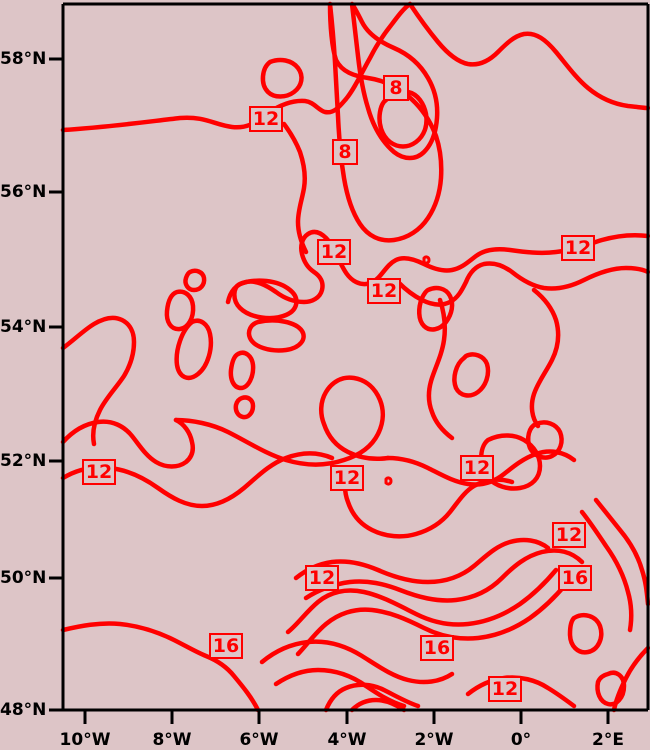  I want to click on contour-path-16-lobe-inner, so click(340, 688).